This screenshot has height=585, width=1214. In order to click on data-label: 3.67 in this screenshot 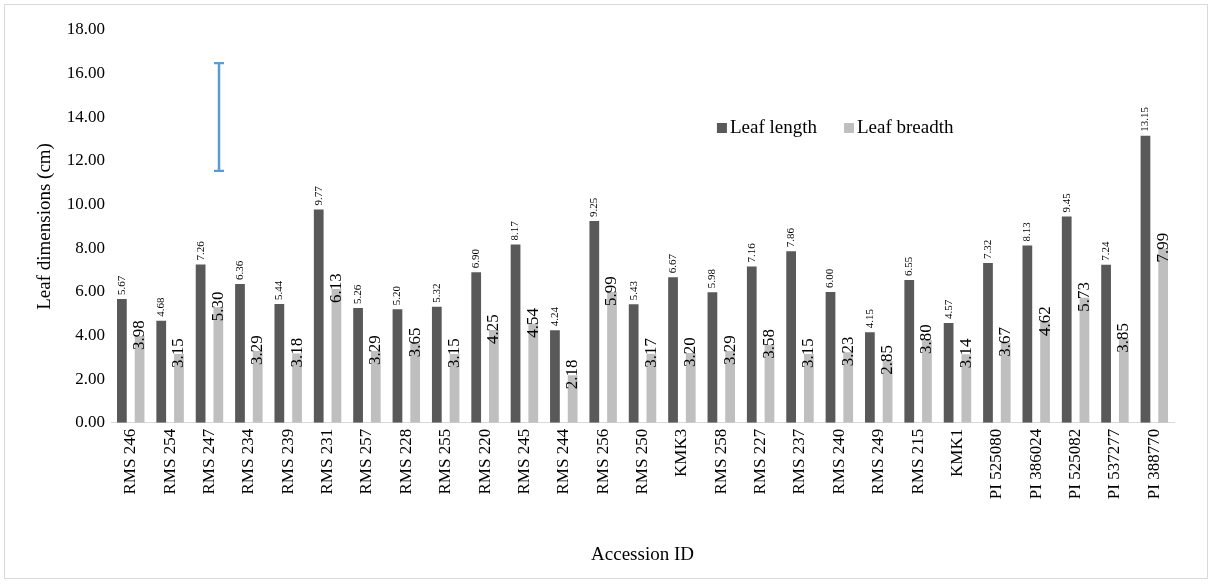, I will do `click(1005, 341)`.